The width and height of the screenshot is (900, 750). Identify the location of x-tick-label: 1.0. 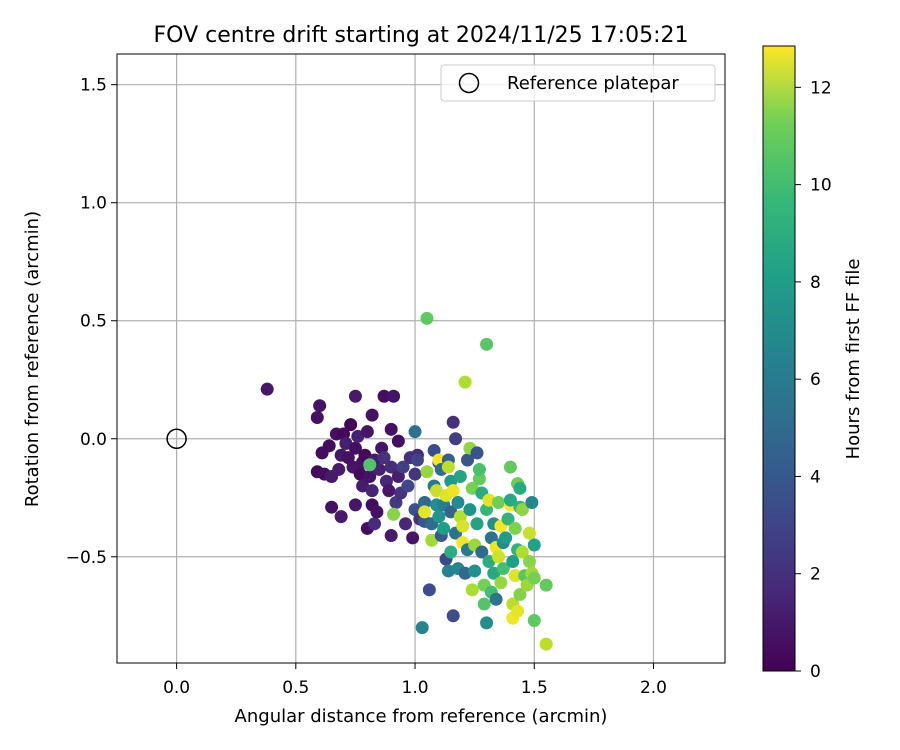
(415, 688).